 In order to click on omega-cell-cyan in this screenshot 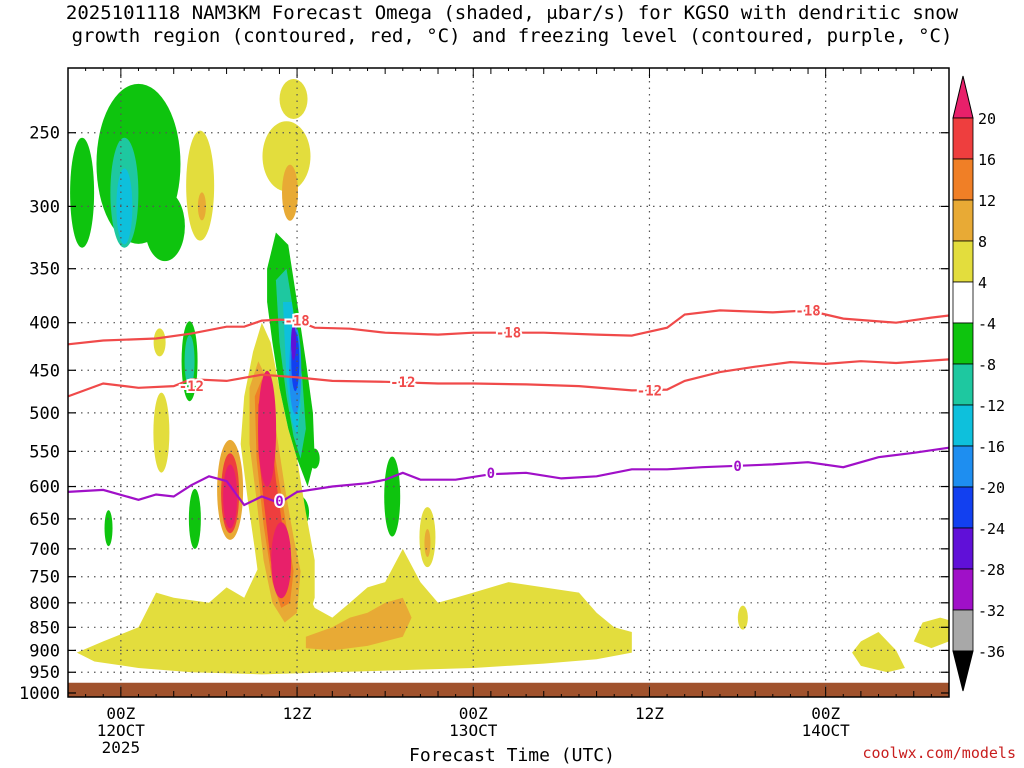, I will do `click(124, 206)`.